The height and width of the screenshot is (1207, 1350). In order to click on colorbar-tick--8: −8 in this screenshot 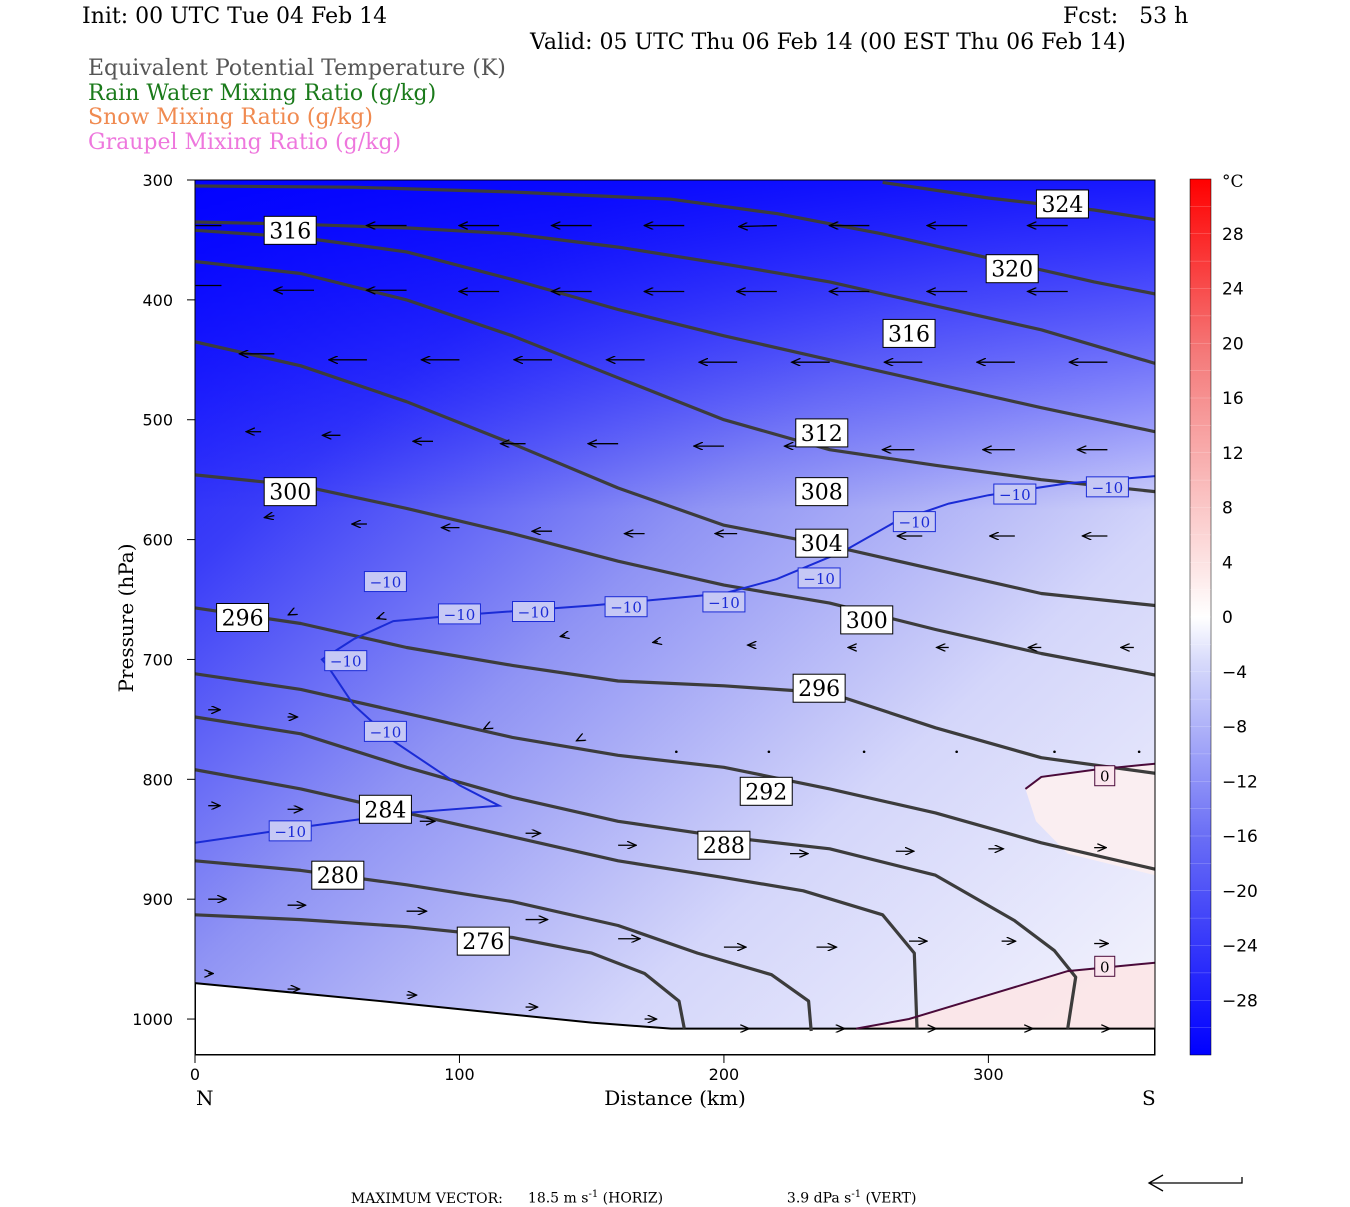, I will do `click(1234, 728)`.